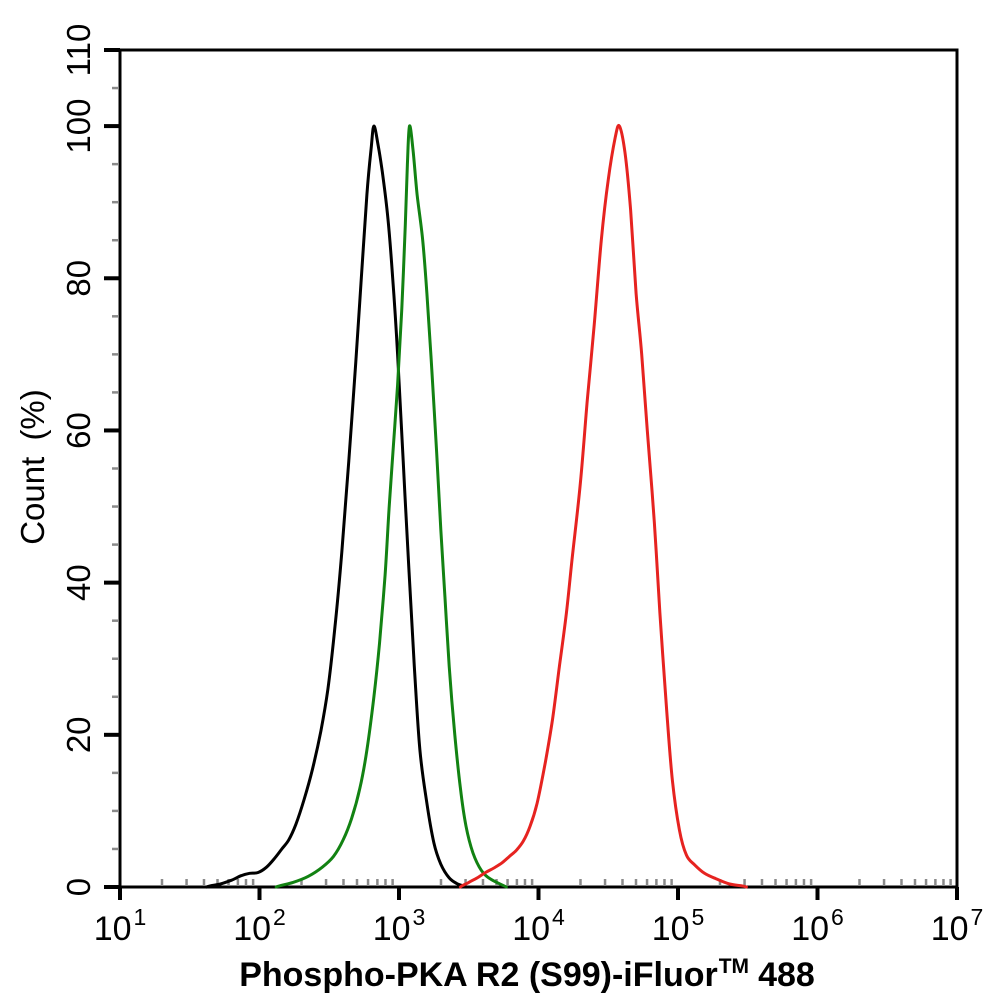 Image resolution: width=994 pixels, height=1002 pixels. Describe the element at coordinates (259, 926) in the screenshot. I see `svg-text: 102` at that location.